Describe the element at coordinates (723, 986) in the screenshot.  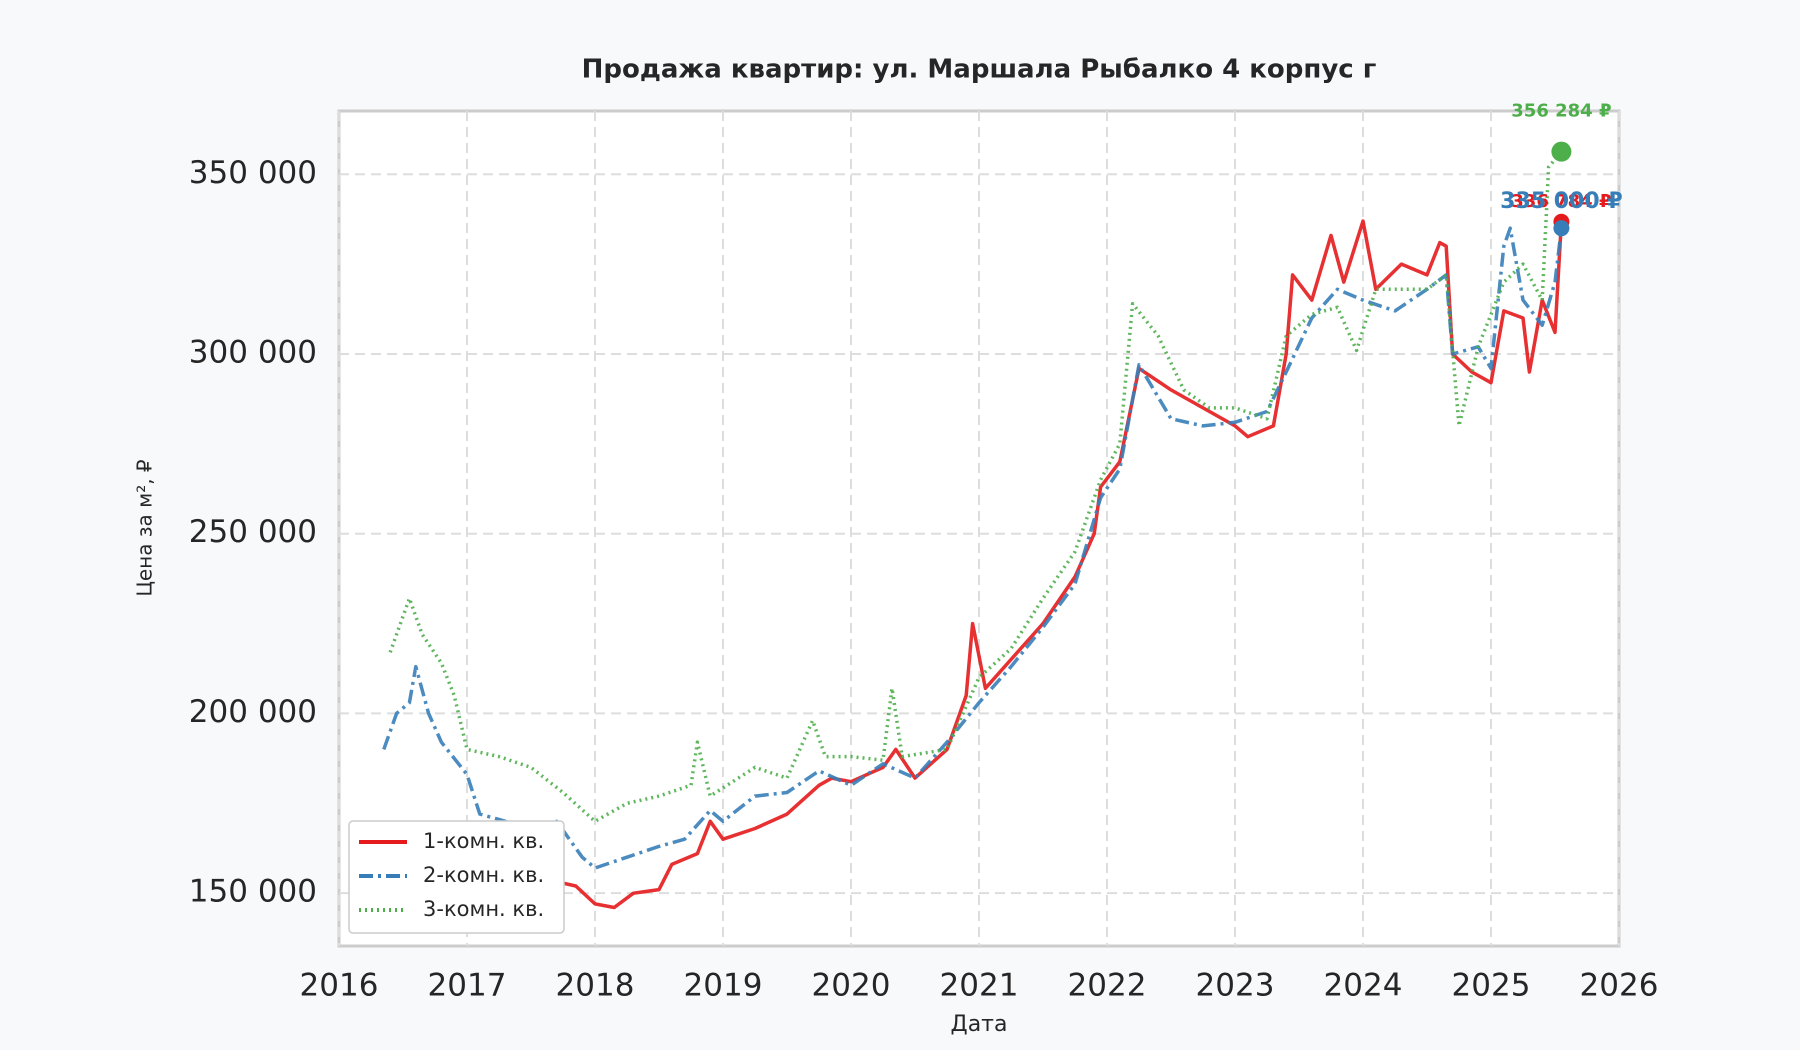
I see `x-tick-label: 2019` at that location.